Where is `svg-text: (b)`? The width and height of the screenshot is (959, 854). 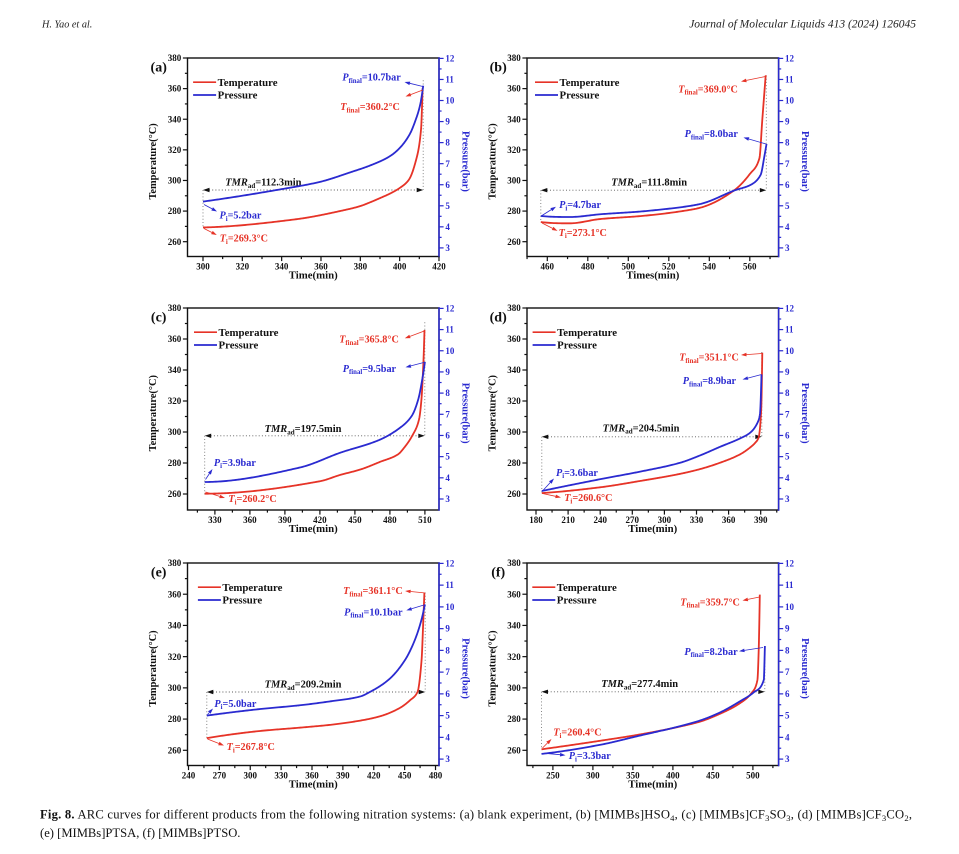
svg-text: (b) is located at coordinates (498, 67).